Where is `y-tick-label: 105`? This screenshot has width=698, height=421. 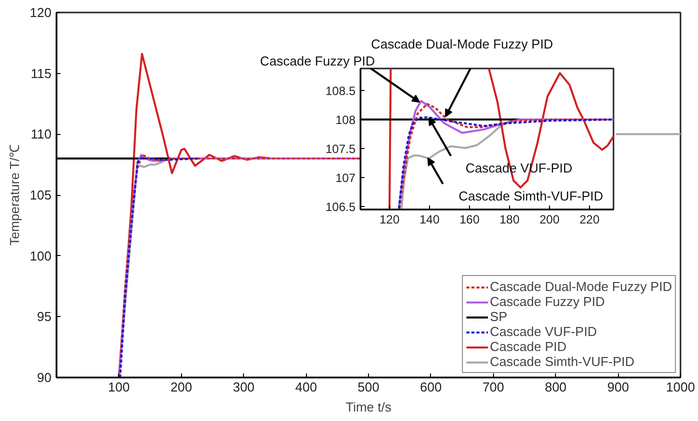 y-tick-label: 105 is located at coordinates (41, 195).